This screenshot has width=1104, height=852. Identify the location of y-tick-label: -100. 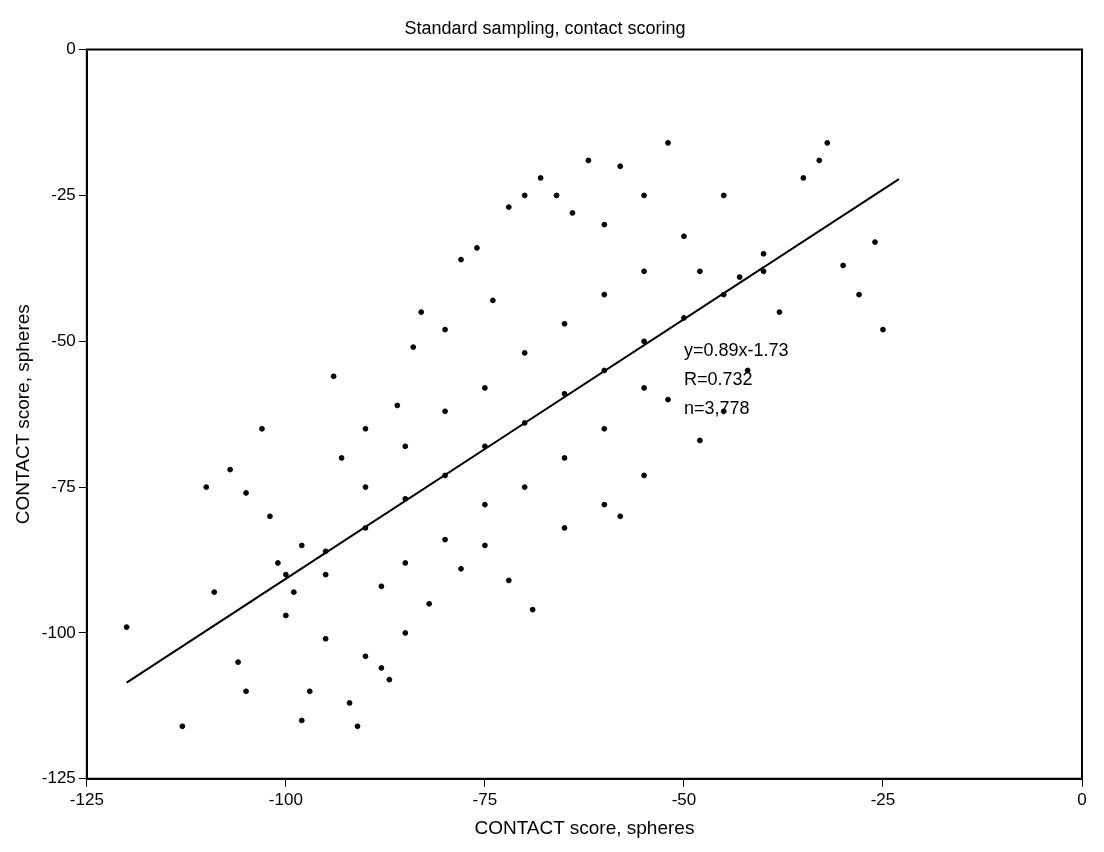
(58, 632).